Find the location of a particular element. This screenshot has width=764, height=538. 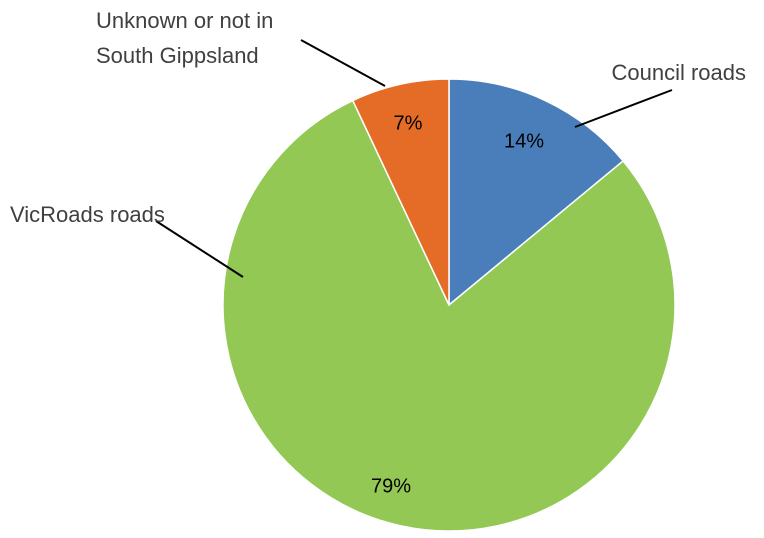

data-label-2: 79% is located at coordinates (391, 486).